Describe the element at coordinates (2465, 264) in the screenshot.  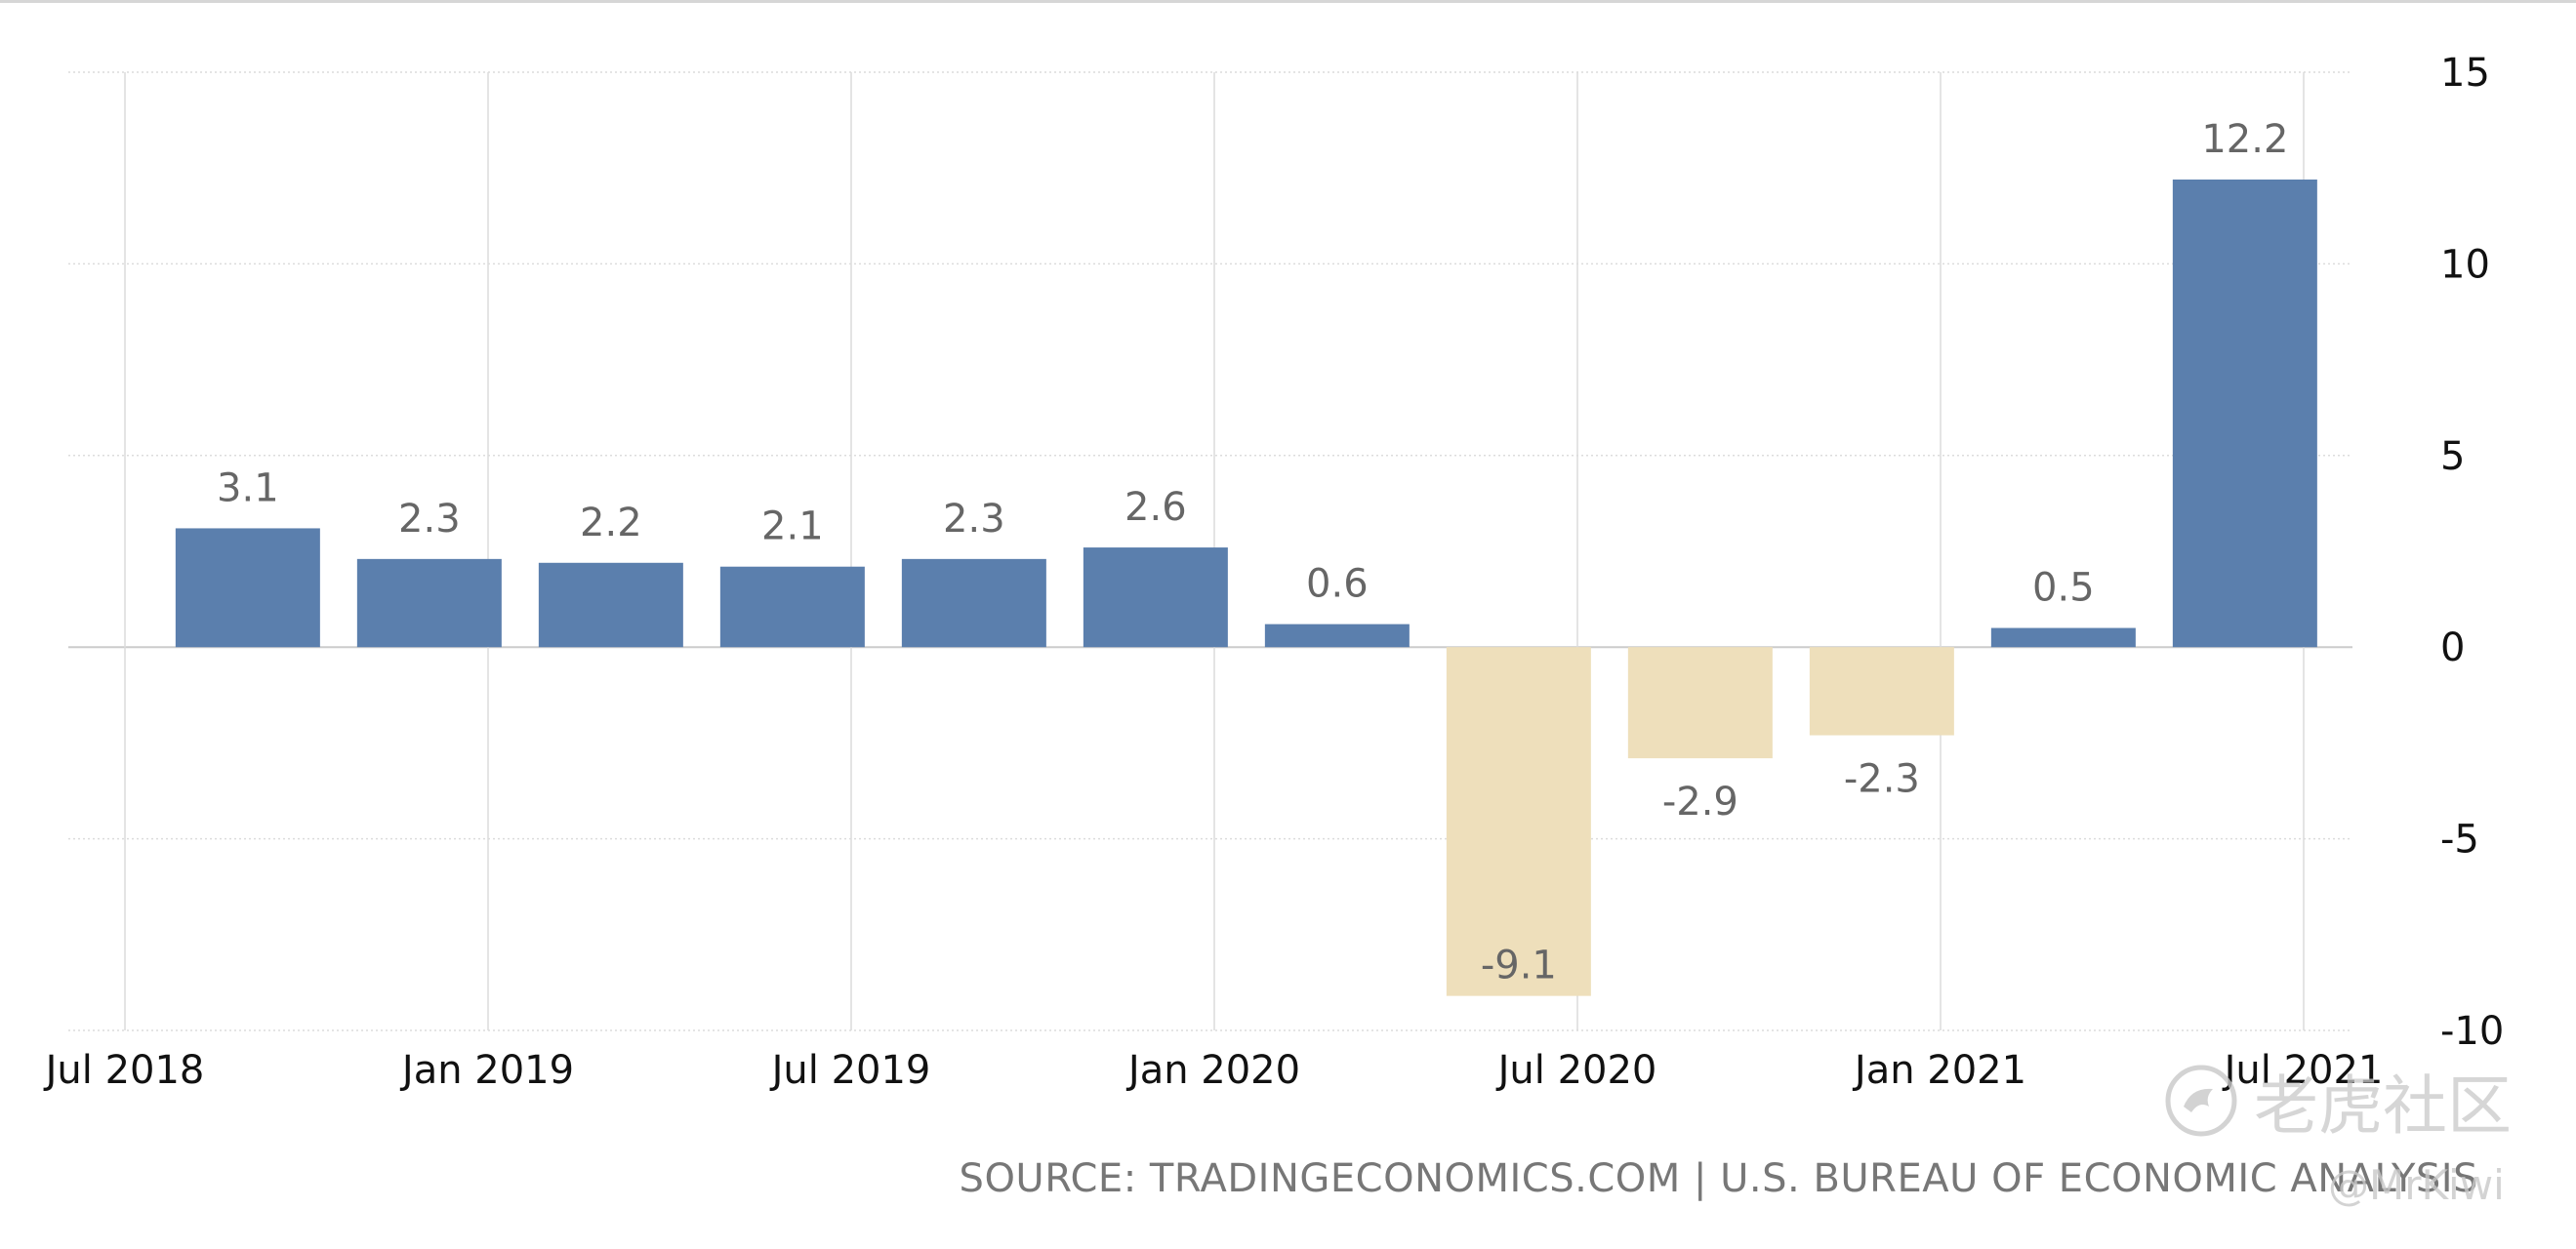
I see `y-tick-label: 10` at that location.